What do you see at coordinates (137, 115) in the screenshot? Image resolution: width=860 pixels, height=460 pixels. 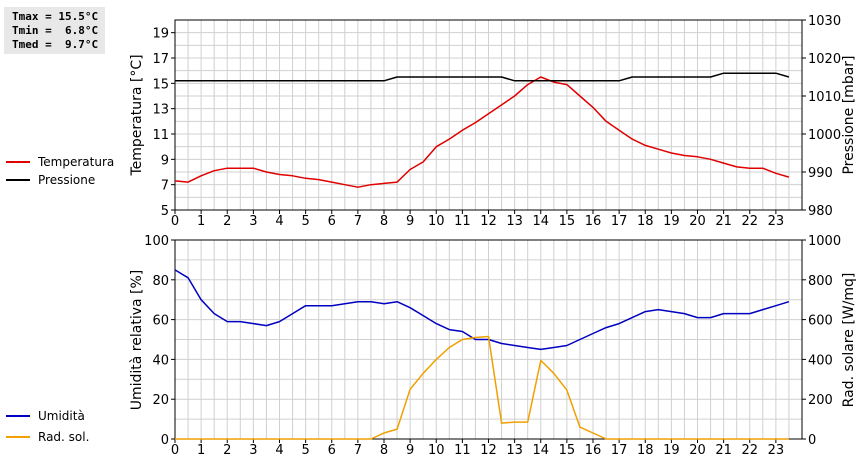 I see `y-axis-title-left: Temperatura [°C]` at bounding box center [137, 115].